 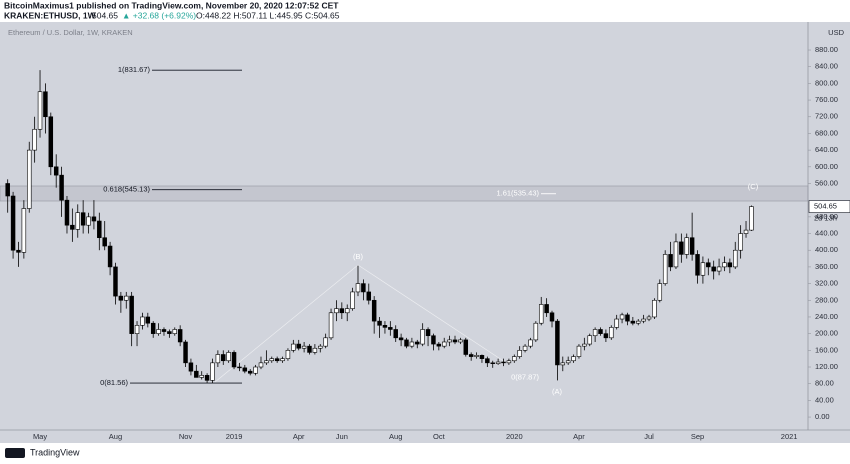 What do you see at coordinates (360, 323) in the screenshot?
I see `wave-line` at bounding box center [360, 323].